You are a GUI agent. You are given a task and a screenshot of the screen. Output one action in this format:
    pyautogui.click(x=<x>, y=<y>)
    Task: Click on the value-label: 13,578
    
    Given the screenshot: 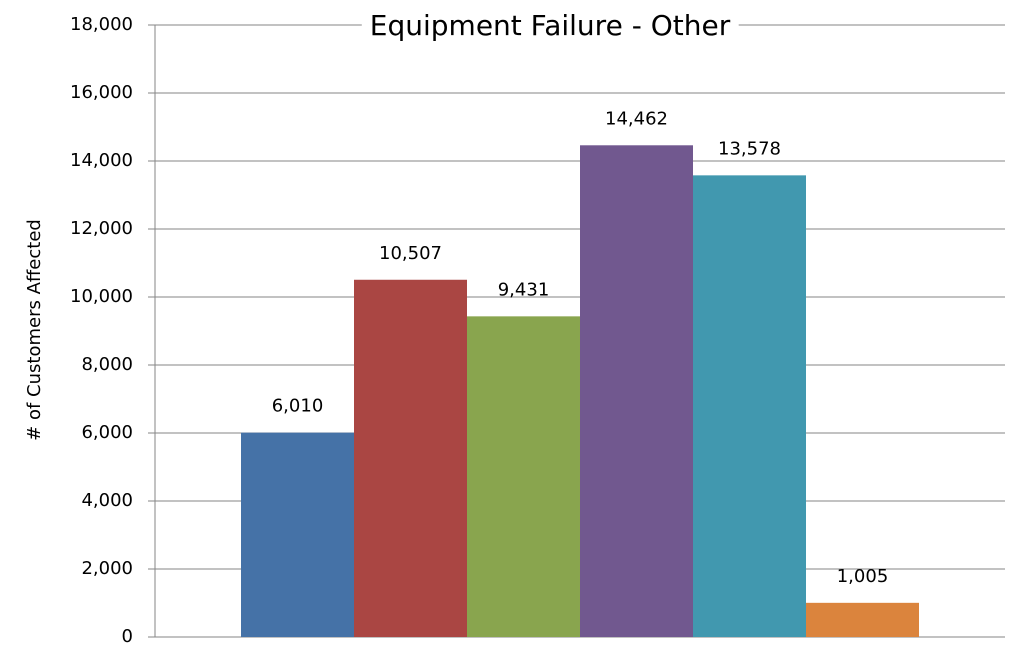 What is the action you would take?
    pyautogui.click(x=749, y=148)
    